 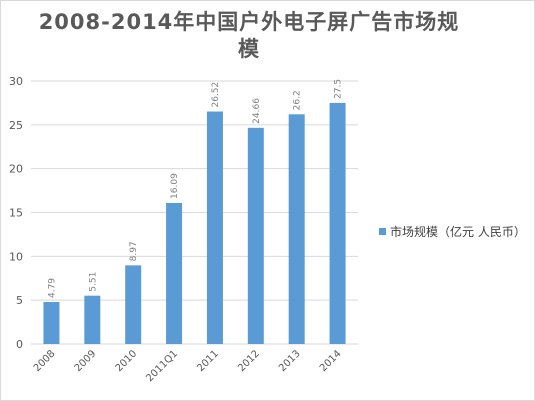 What do you see at coordinates (162, 366) in the screenshot?
I see `x-tick-label: 2011Q1` at bounding box center [162, 366].